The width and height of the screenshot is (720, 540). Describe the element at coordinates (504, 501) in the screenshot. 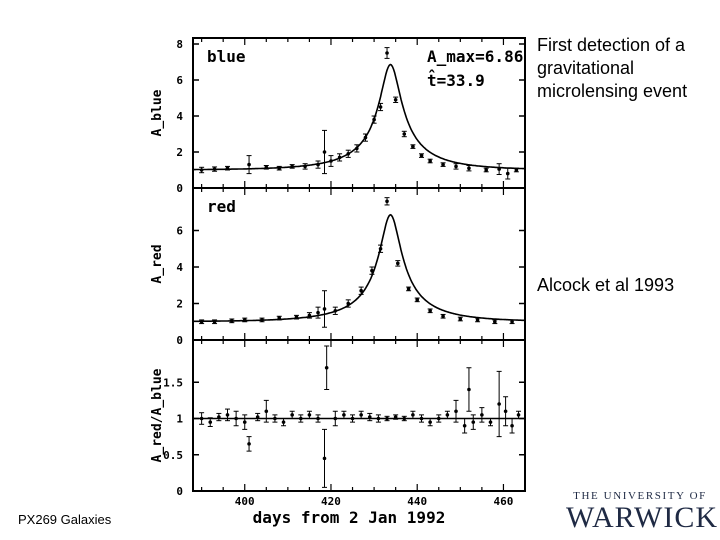

I see `x-tick-label: 460` at that location.